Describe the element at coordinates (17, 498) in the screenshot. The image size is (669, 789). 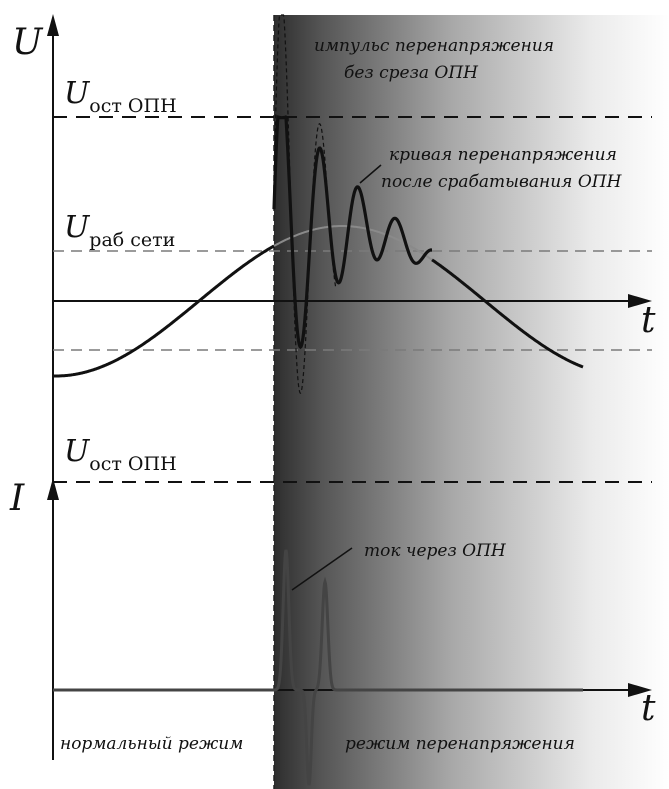
I see `current-axis-label: I` at that location.